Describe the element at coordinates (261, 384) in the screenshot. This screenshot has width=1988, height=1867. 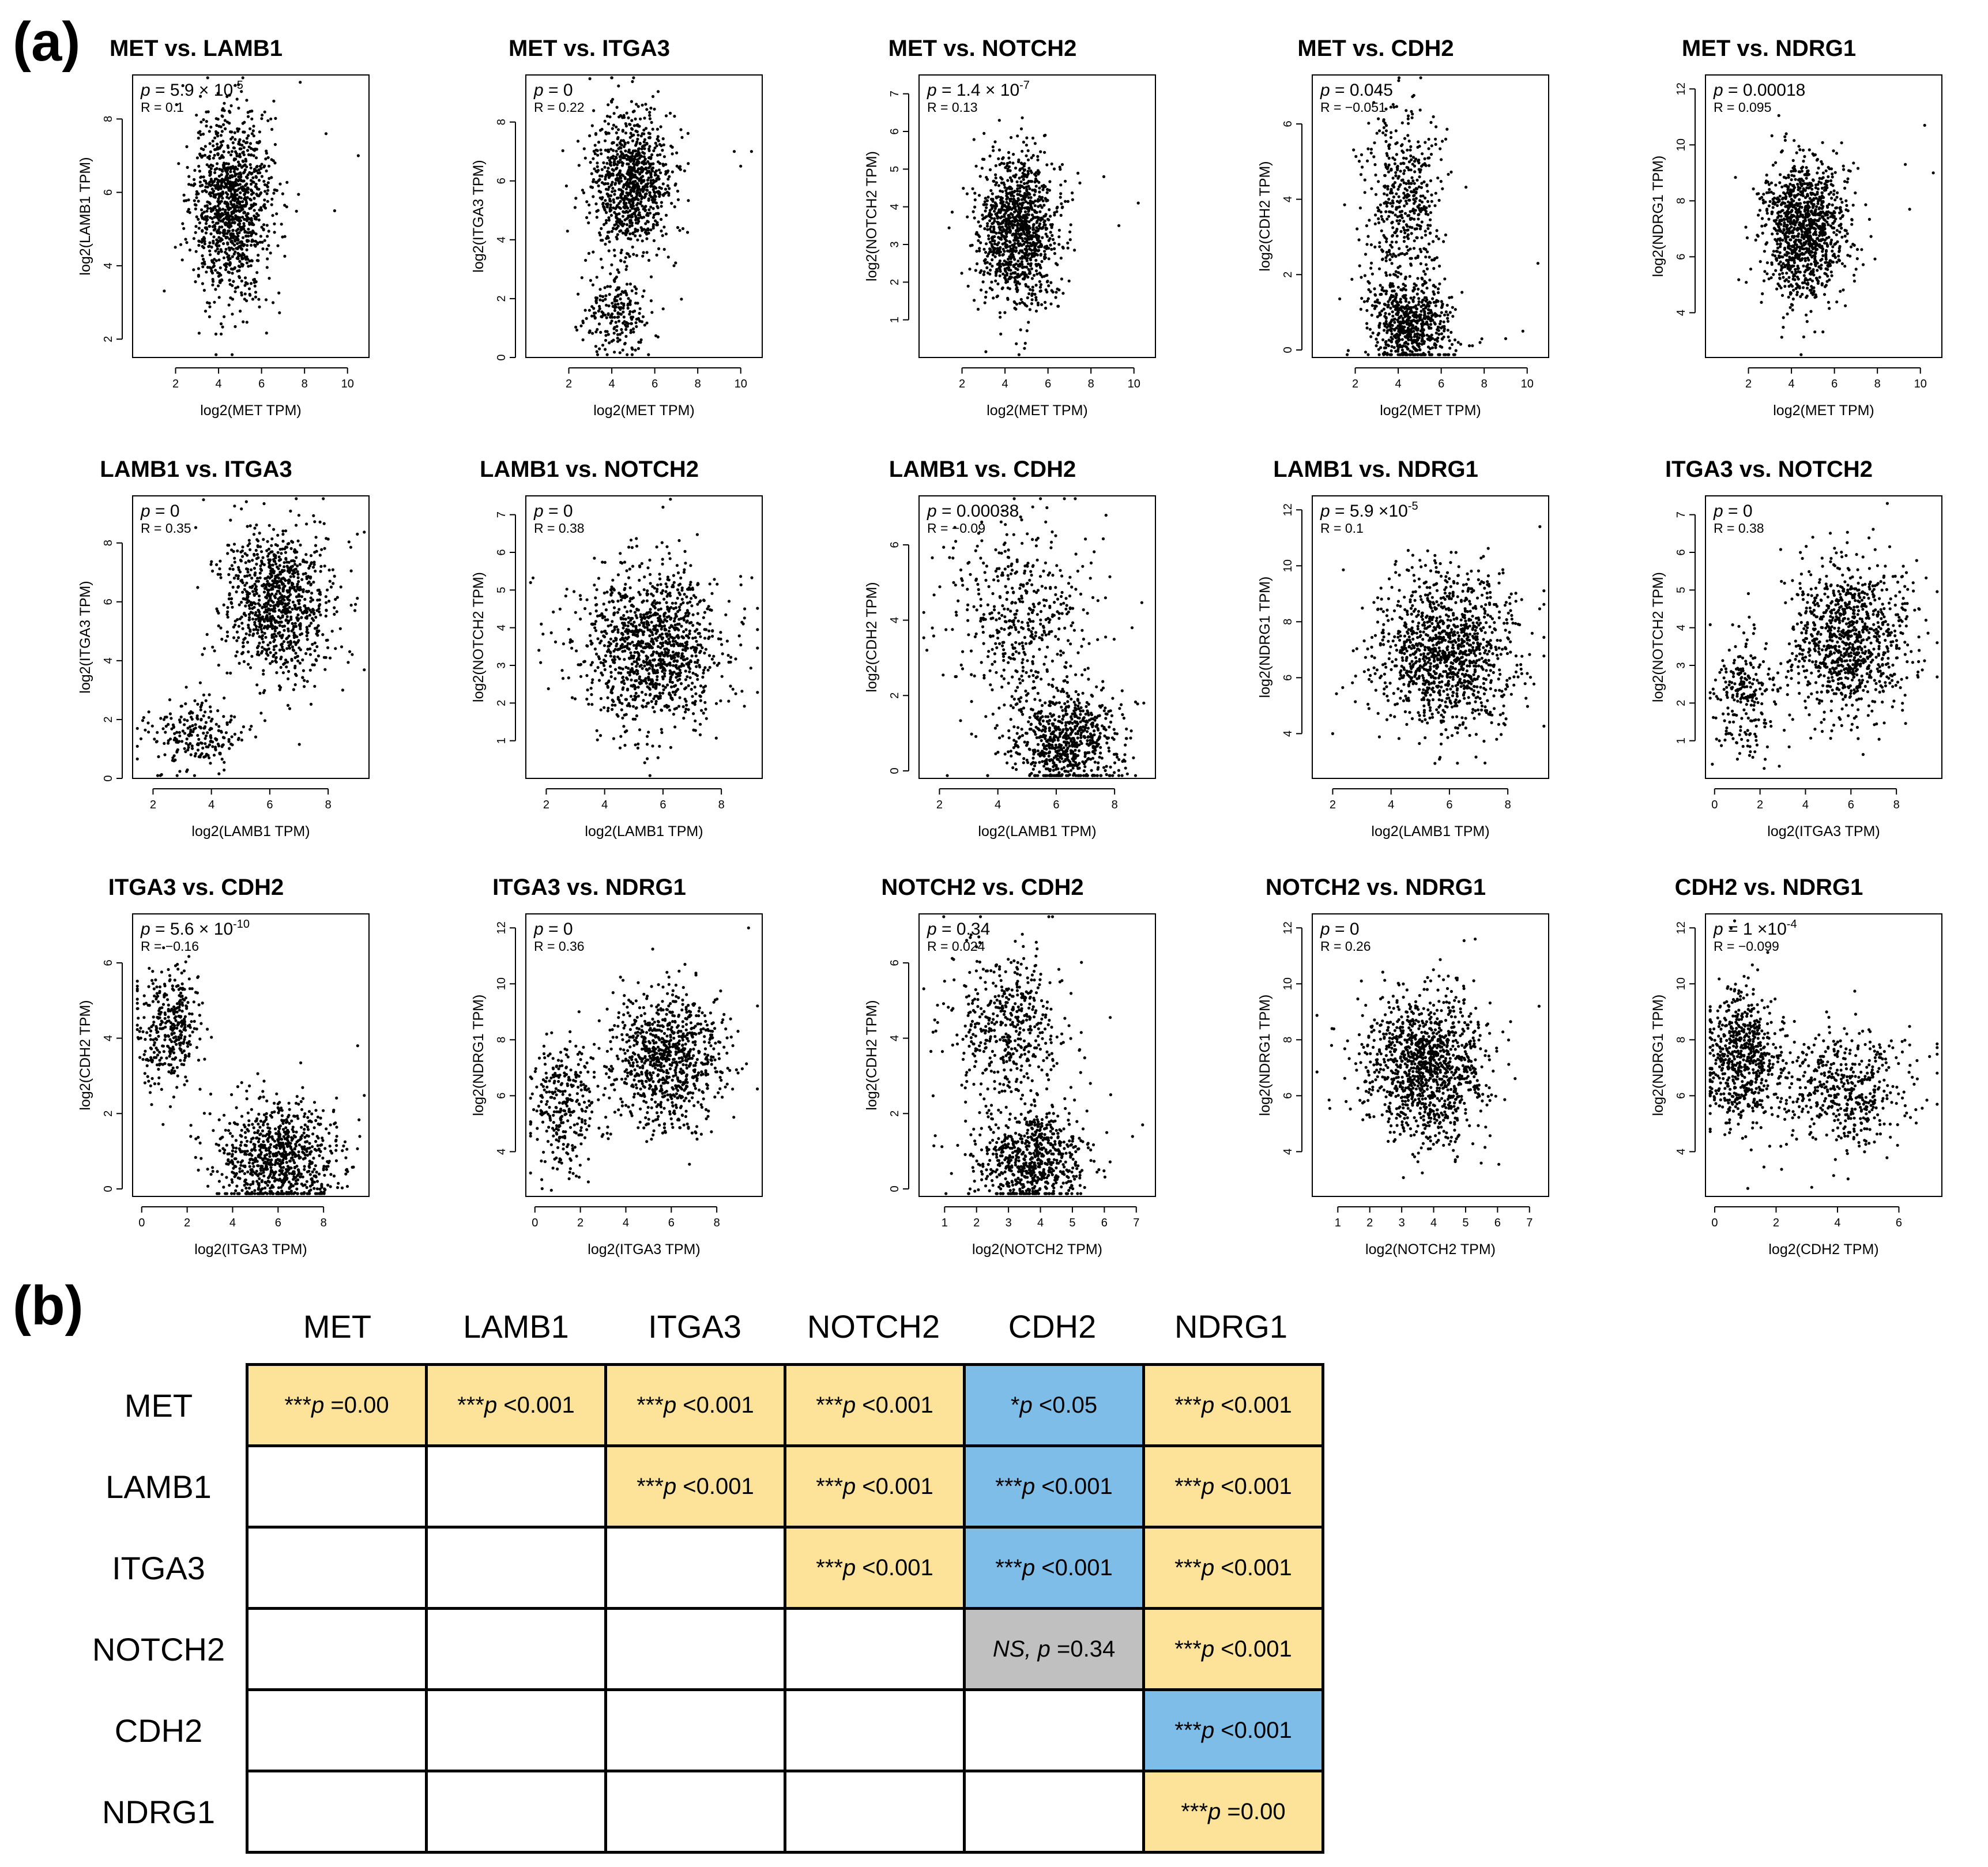
I see `x-tick-label: 6` at that location.